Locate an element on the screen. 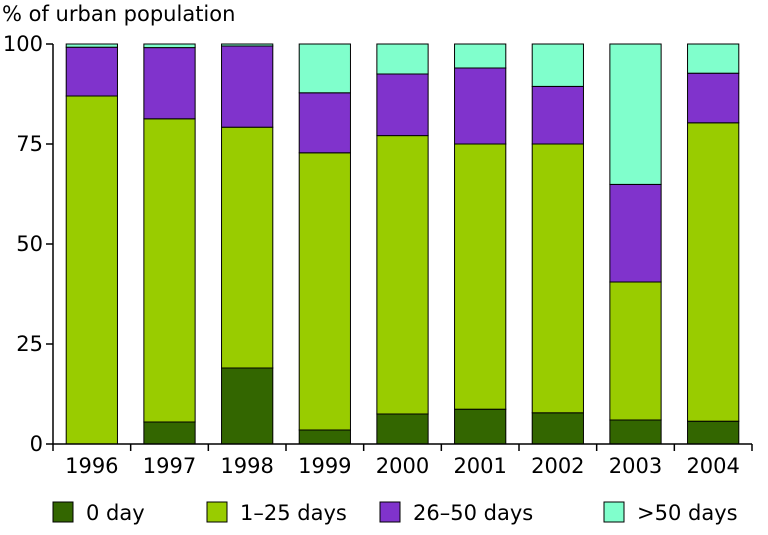 Image resolution: width=768 pixels, height=535 pixels. y-ticks-group: 0 25 50 75 100 is located at coordinates (28, 244).